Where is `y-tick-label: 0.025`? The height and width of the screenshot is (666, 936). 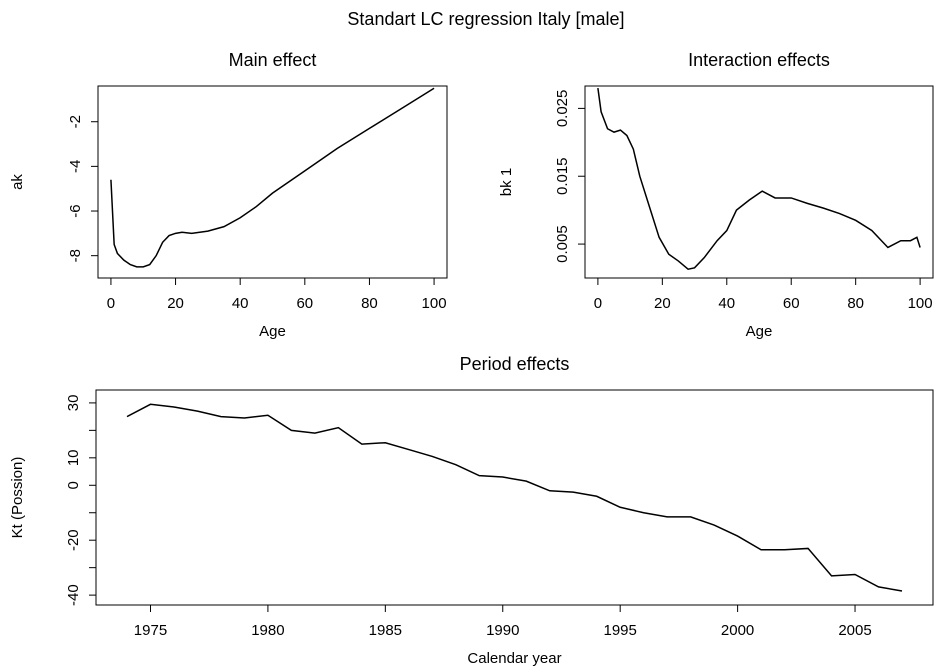 y-tick-label: 0.025 is located at coordinates (562, 109).